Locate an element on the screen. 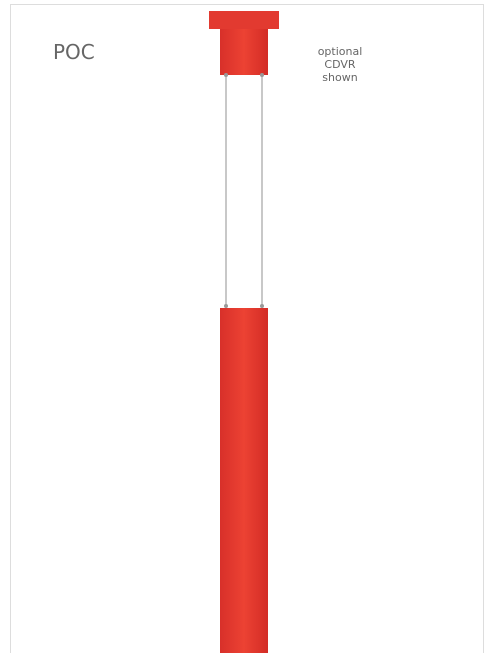 This screenshot has height=653, width=488. note-line: optional is located at coordinates (340, 51).